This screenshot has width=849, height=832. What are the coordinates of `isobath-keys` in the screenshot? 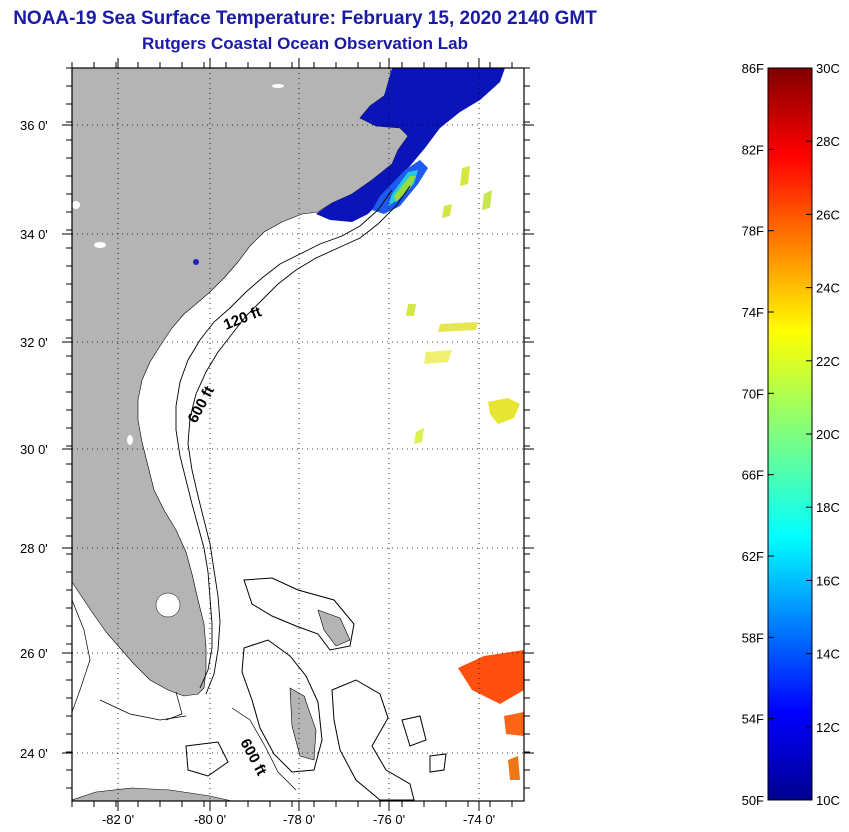 It's located at (129, 660).